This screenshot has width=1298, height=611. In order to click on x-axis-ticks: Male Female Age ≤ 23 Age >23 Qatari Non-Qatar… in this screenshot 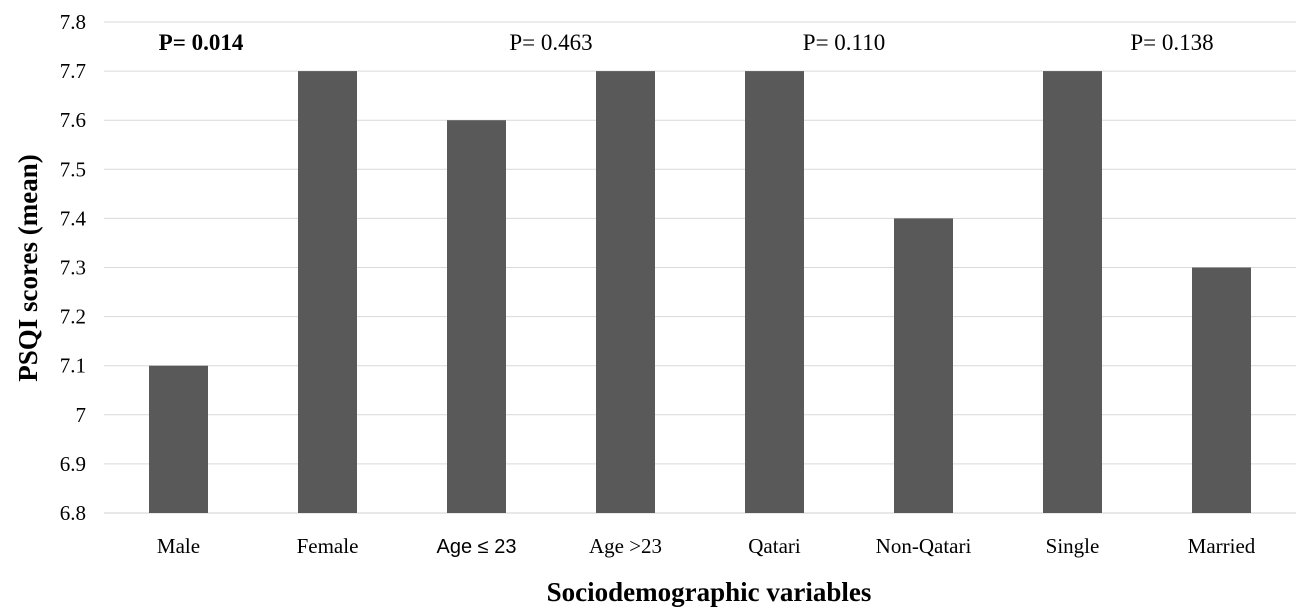, I will do `click(706, 546)`.